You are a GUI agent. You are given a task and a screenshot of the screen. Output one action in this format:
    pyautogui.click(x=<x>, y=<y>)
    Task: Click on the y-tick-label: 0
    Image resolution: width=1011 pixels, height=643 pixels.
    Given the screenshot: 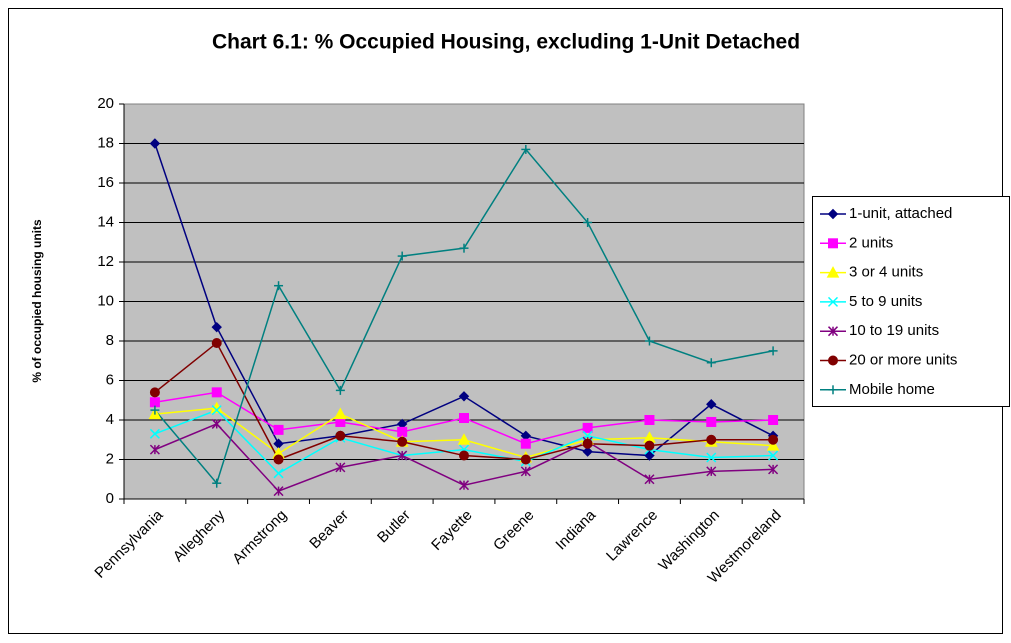 What is the action you would take?
    pyautogui.click(x=110, y=498)
    